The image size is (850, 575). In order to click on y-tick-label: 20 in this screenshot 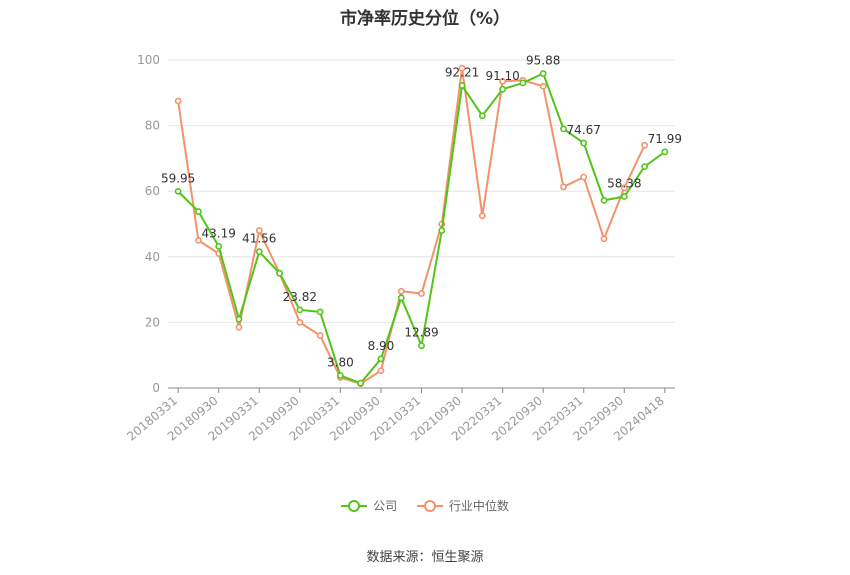, I will do `click(152, 322)`.